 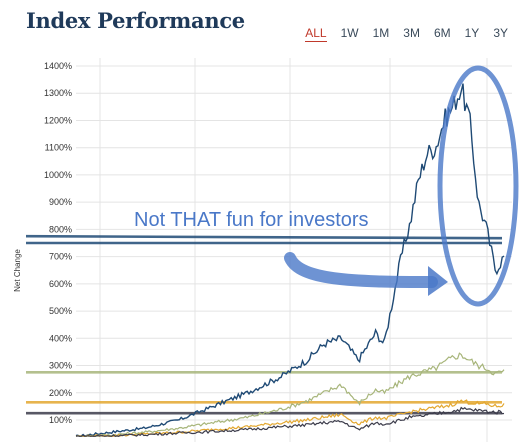 I want to click on y-tick-label: 300%, so click(x=60, y=366).